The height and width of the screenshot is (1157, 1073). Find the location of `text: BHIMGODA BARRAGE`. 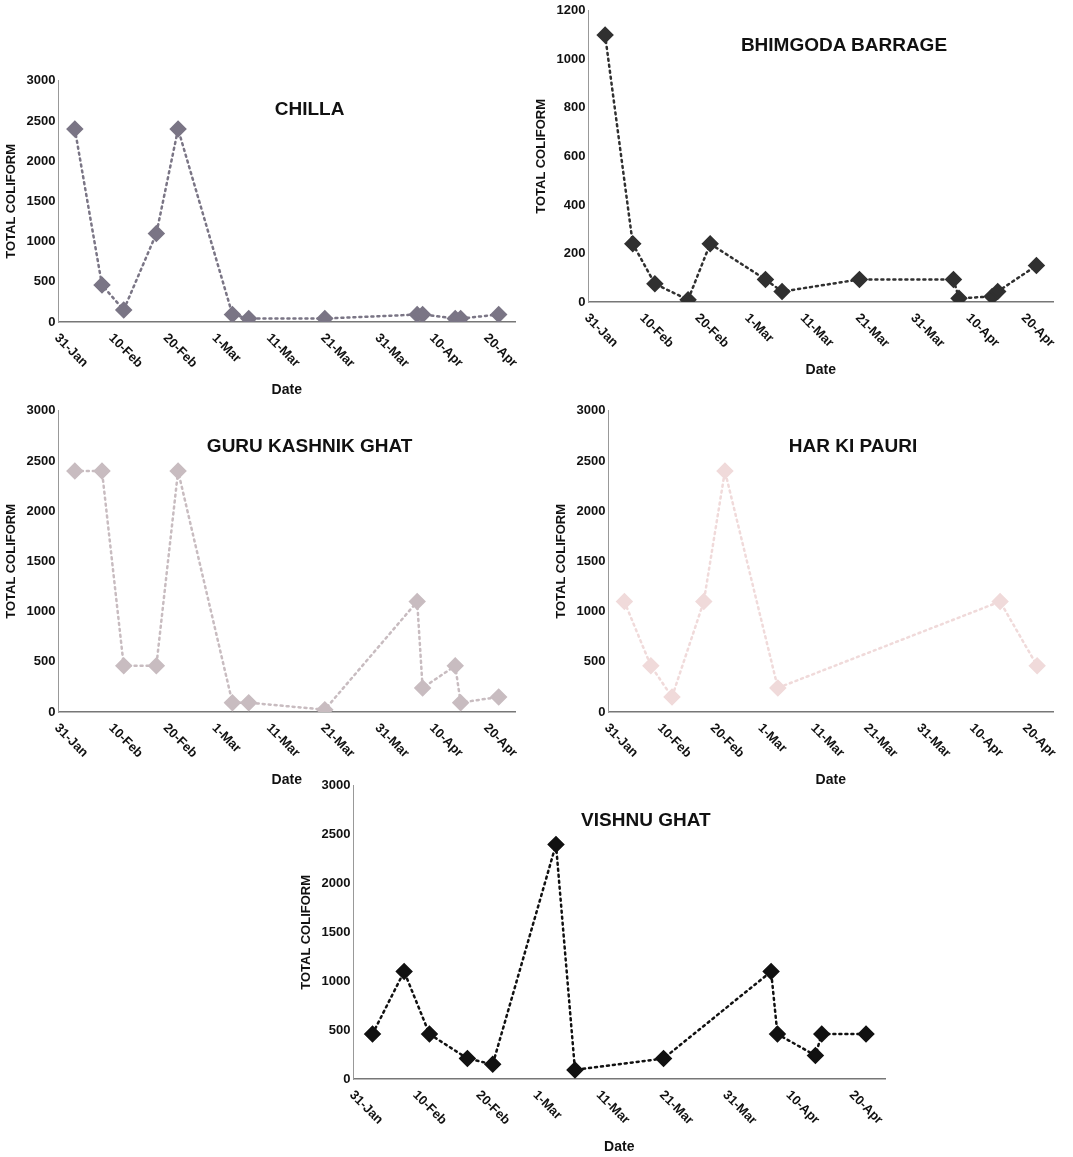

text: BHIMGODA BARRAGE is located at coordinates (844, 44).